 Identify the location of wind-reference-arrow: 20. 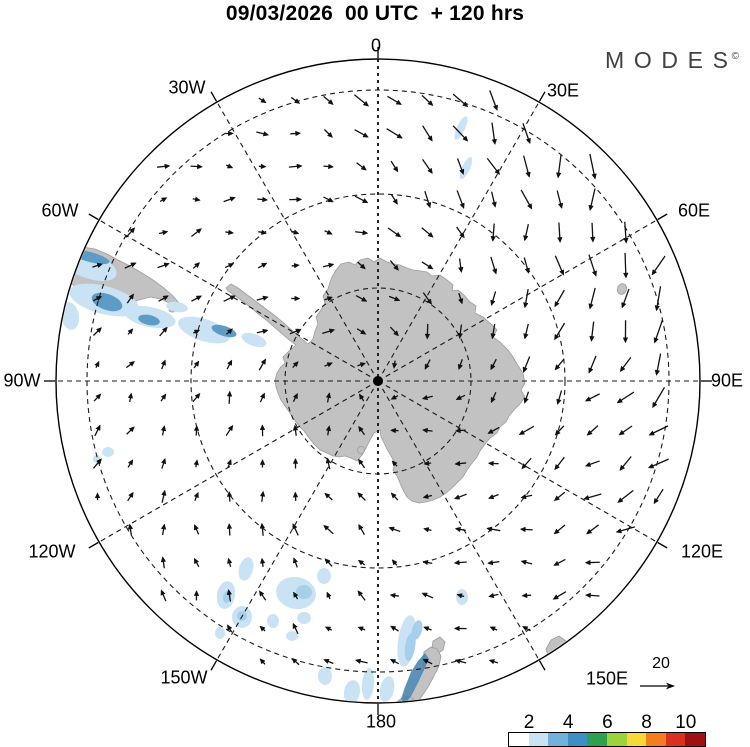
(661, 676).